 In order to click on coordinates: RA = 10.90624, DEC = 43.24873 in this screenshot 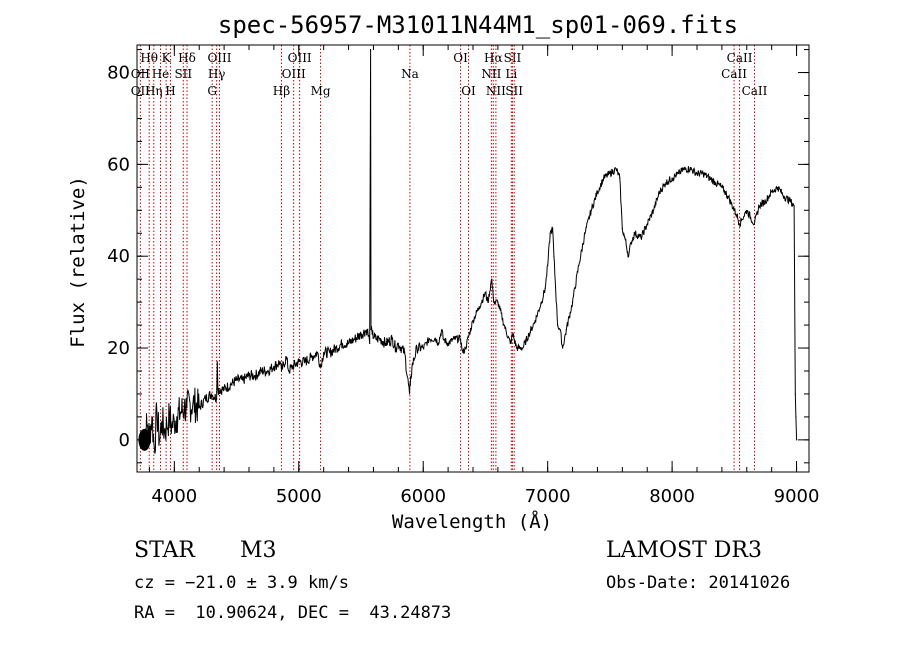, I will do `click(293, 613)`.